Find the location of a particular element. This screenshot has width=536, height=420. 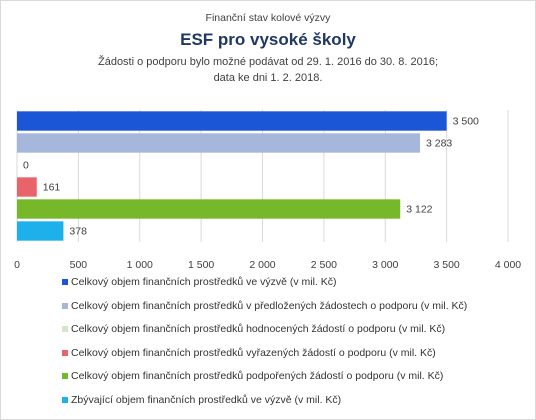

x-tick-label-5: 2 500 is located at coordinates (324, 265).